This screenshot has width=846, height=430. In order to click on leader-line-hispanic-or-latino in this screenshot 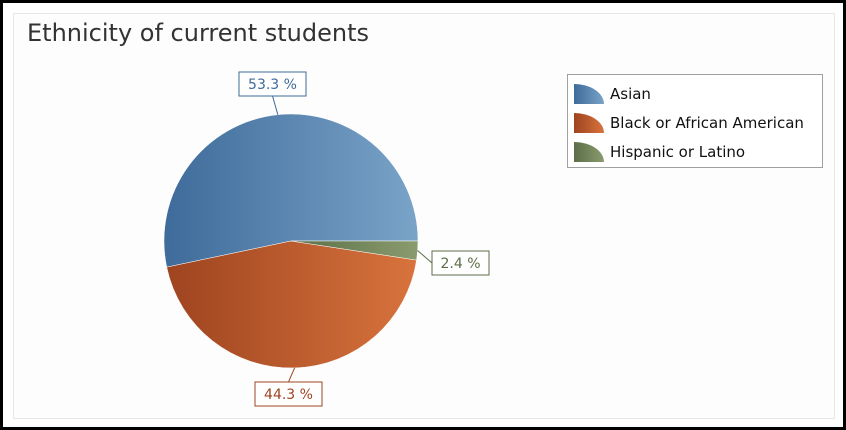, I will do `click(425, 257)`.